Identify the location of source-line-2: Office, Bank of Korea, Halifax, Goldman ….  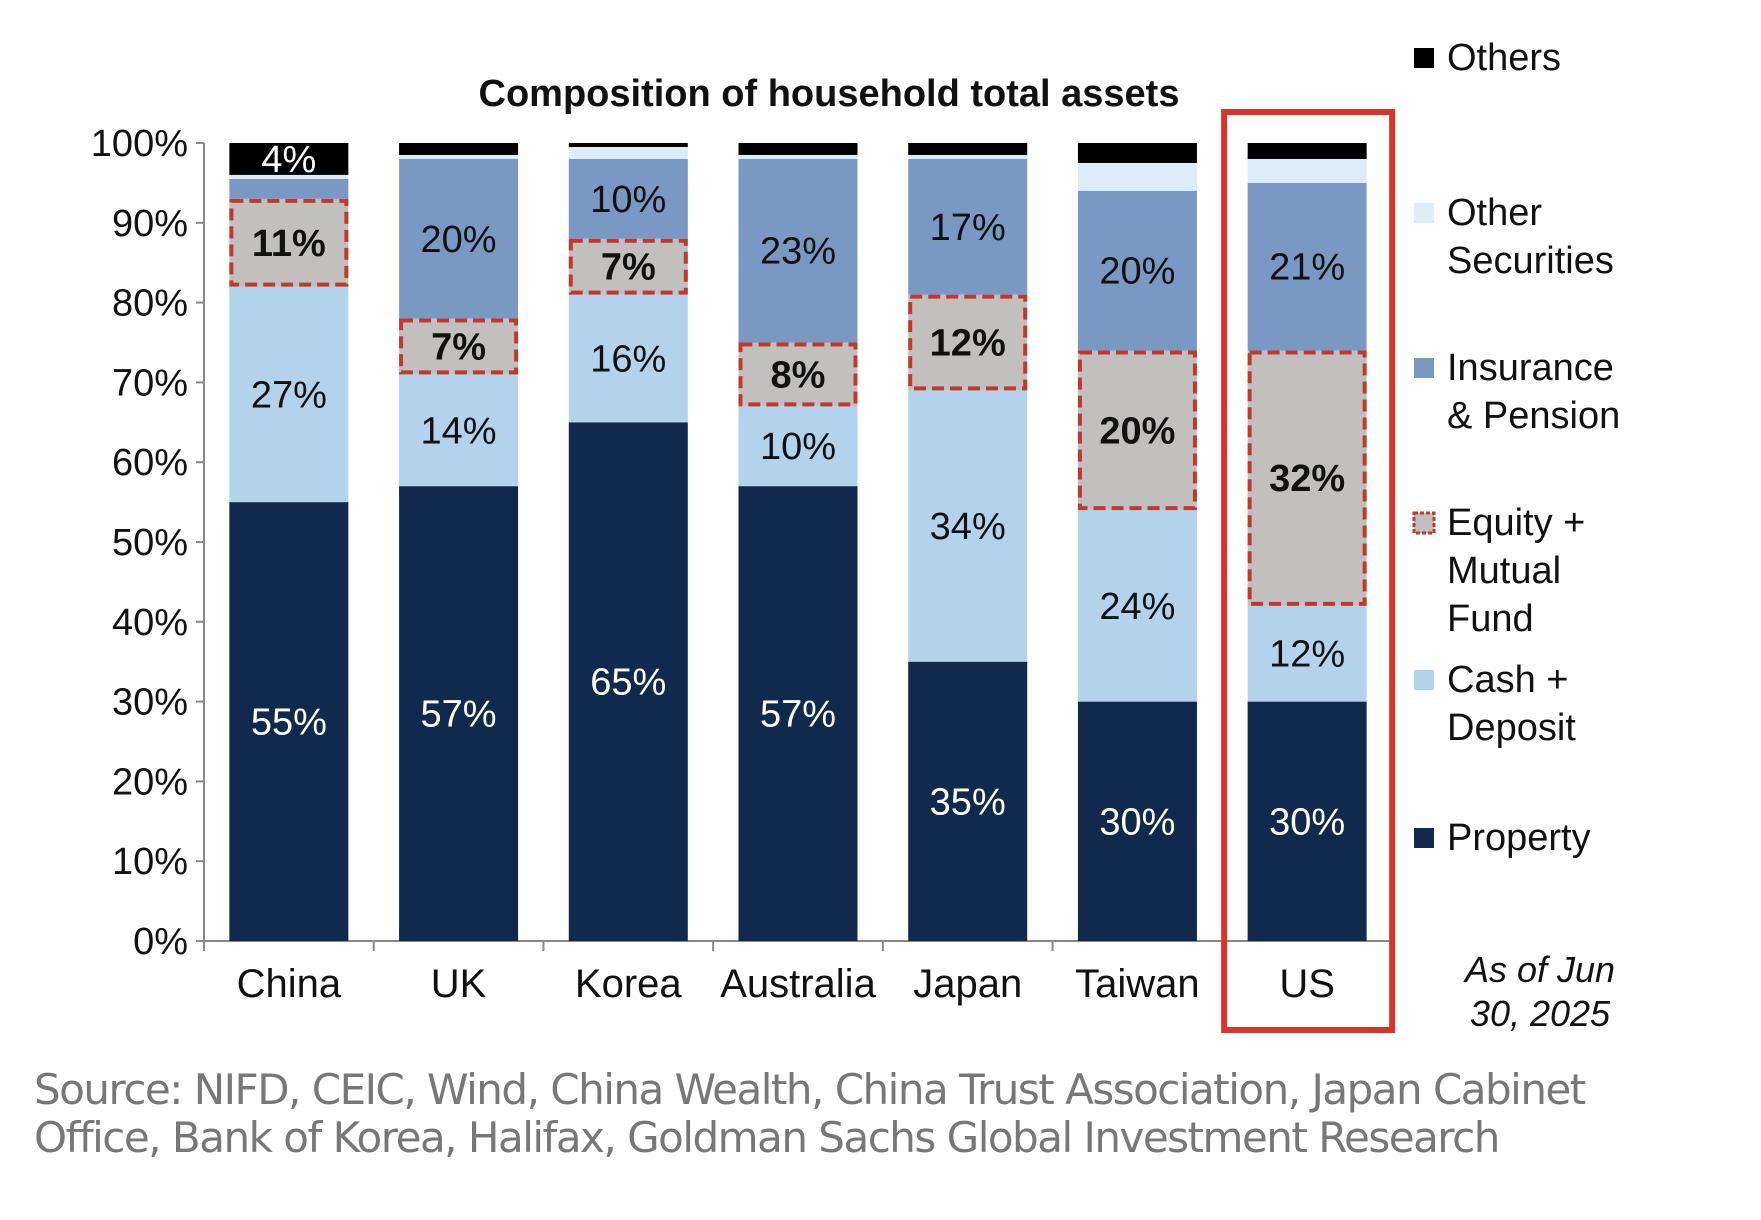
(767, 1137).